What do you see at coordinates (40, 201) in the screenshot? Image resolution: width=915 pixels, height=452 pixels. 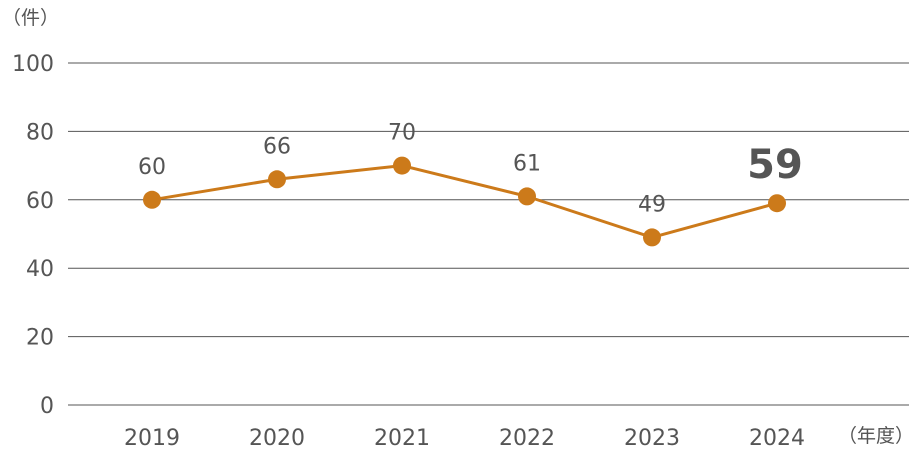 I see `y-tick-label: 60` at bounding box center [40, 201].